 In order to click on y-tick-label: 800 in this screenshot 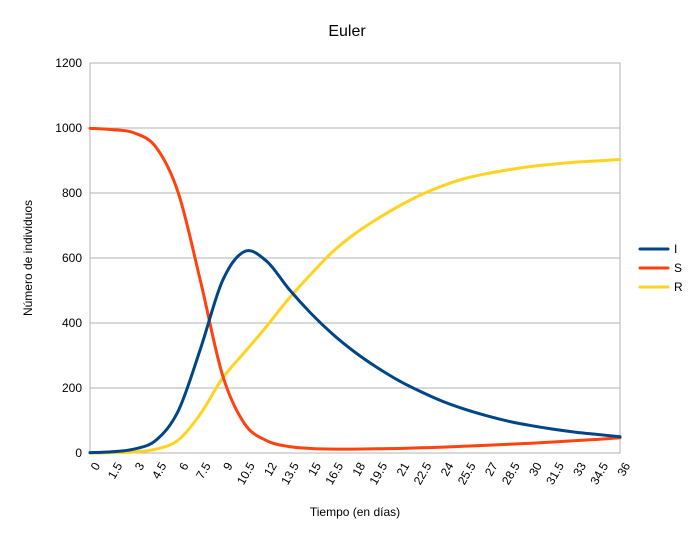, I will do `click(72, 193)`.